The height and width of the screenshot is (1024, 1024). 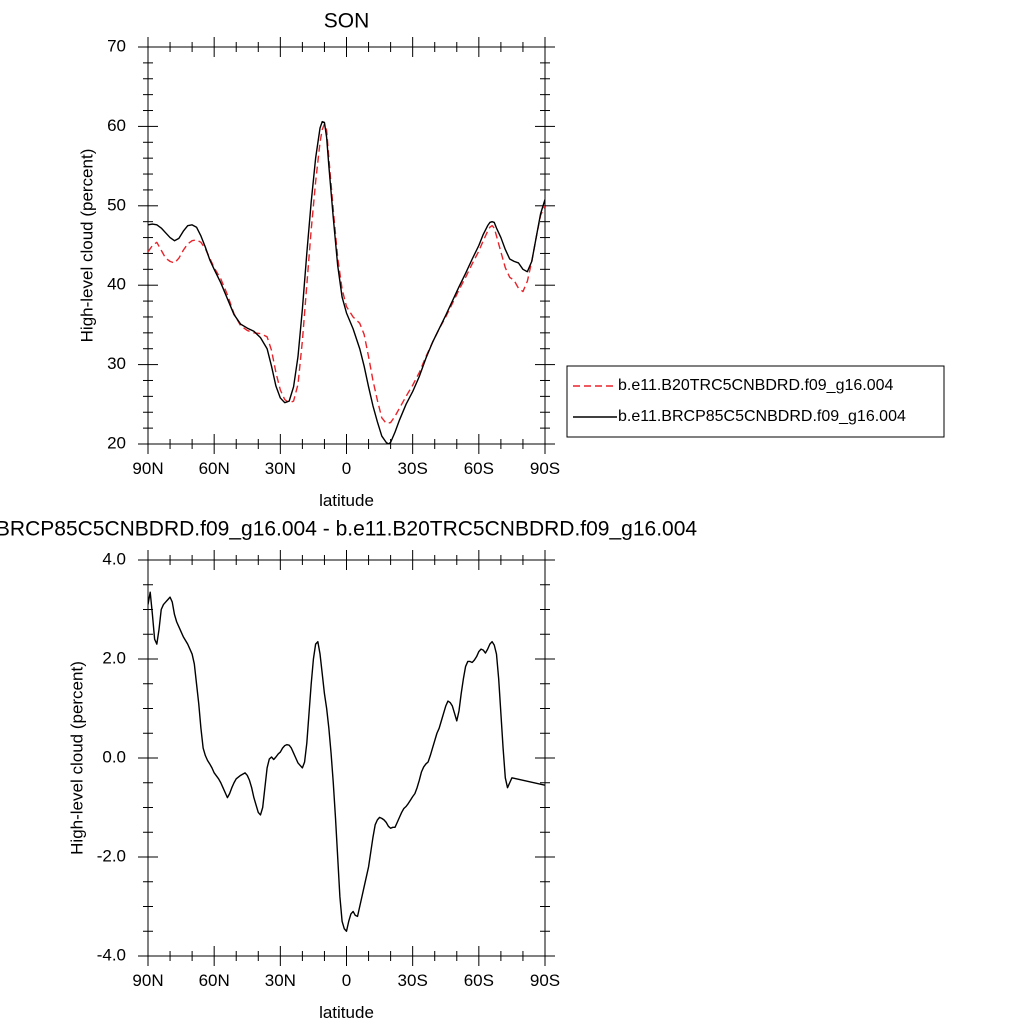 I want to click on legend-entry: b.e11.B20TRC5CNBDRD.f09_g16.004, so click(x=756, y=385).